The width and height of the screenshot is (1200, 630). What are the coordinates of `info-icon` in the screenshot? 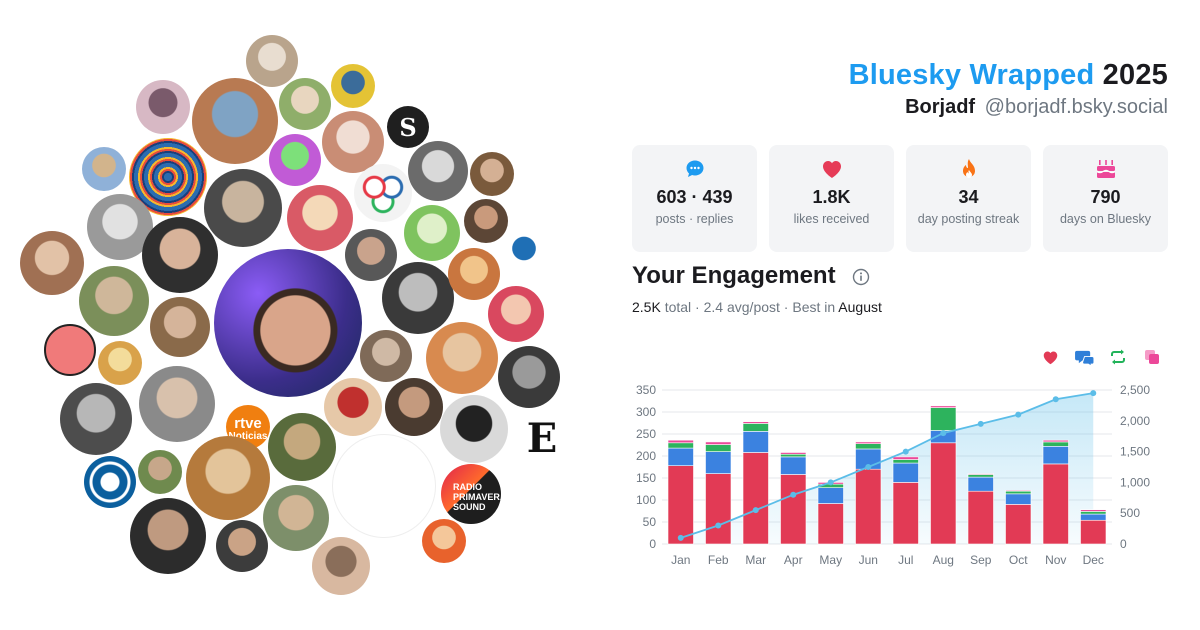 It's located at (861, 277).